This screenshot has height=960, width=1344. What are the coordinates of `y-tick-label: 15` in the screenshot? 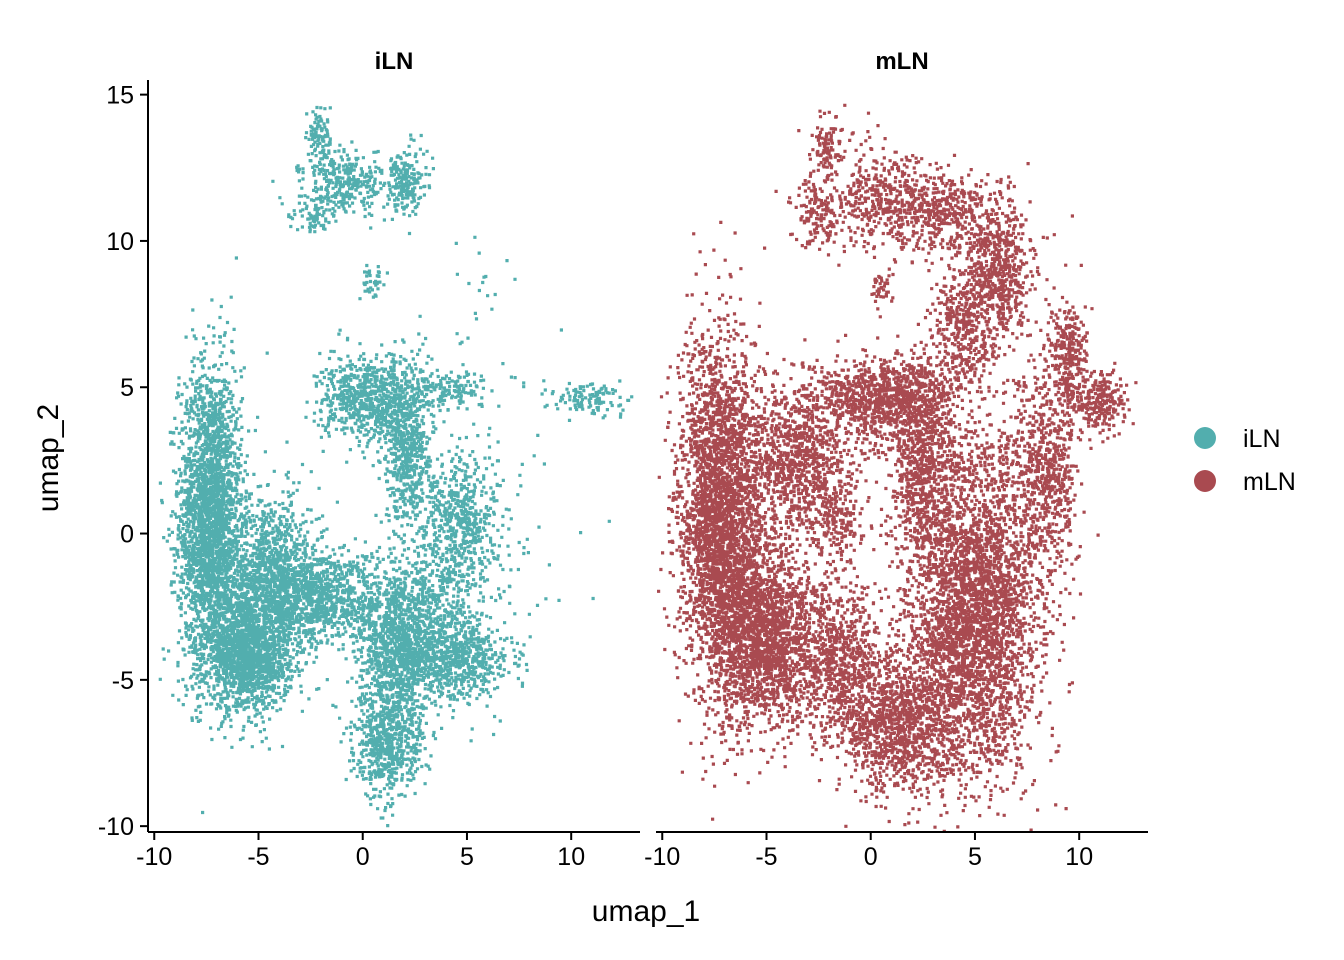 It's located at (120, 96).